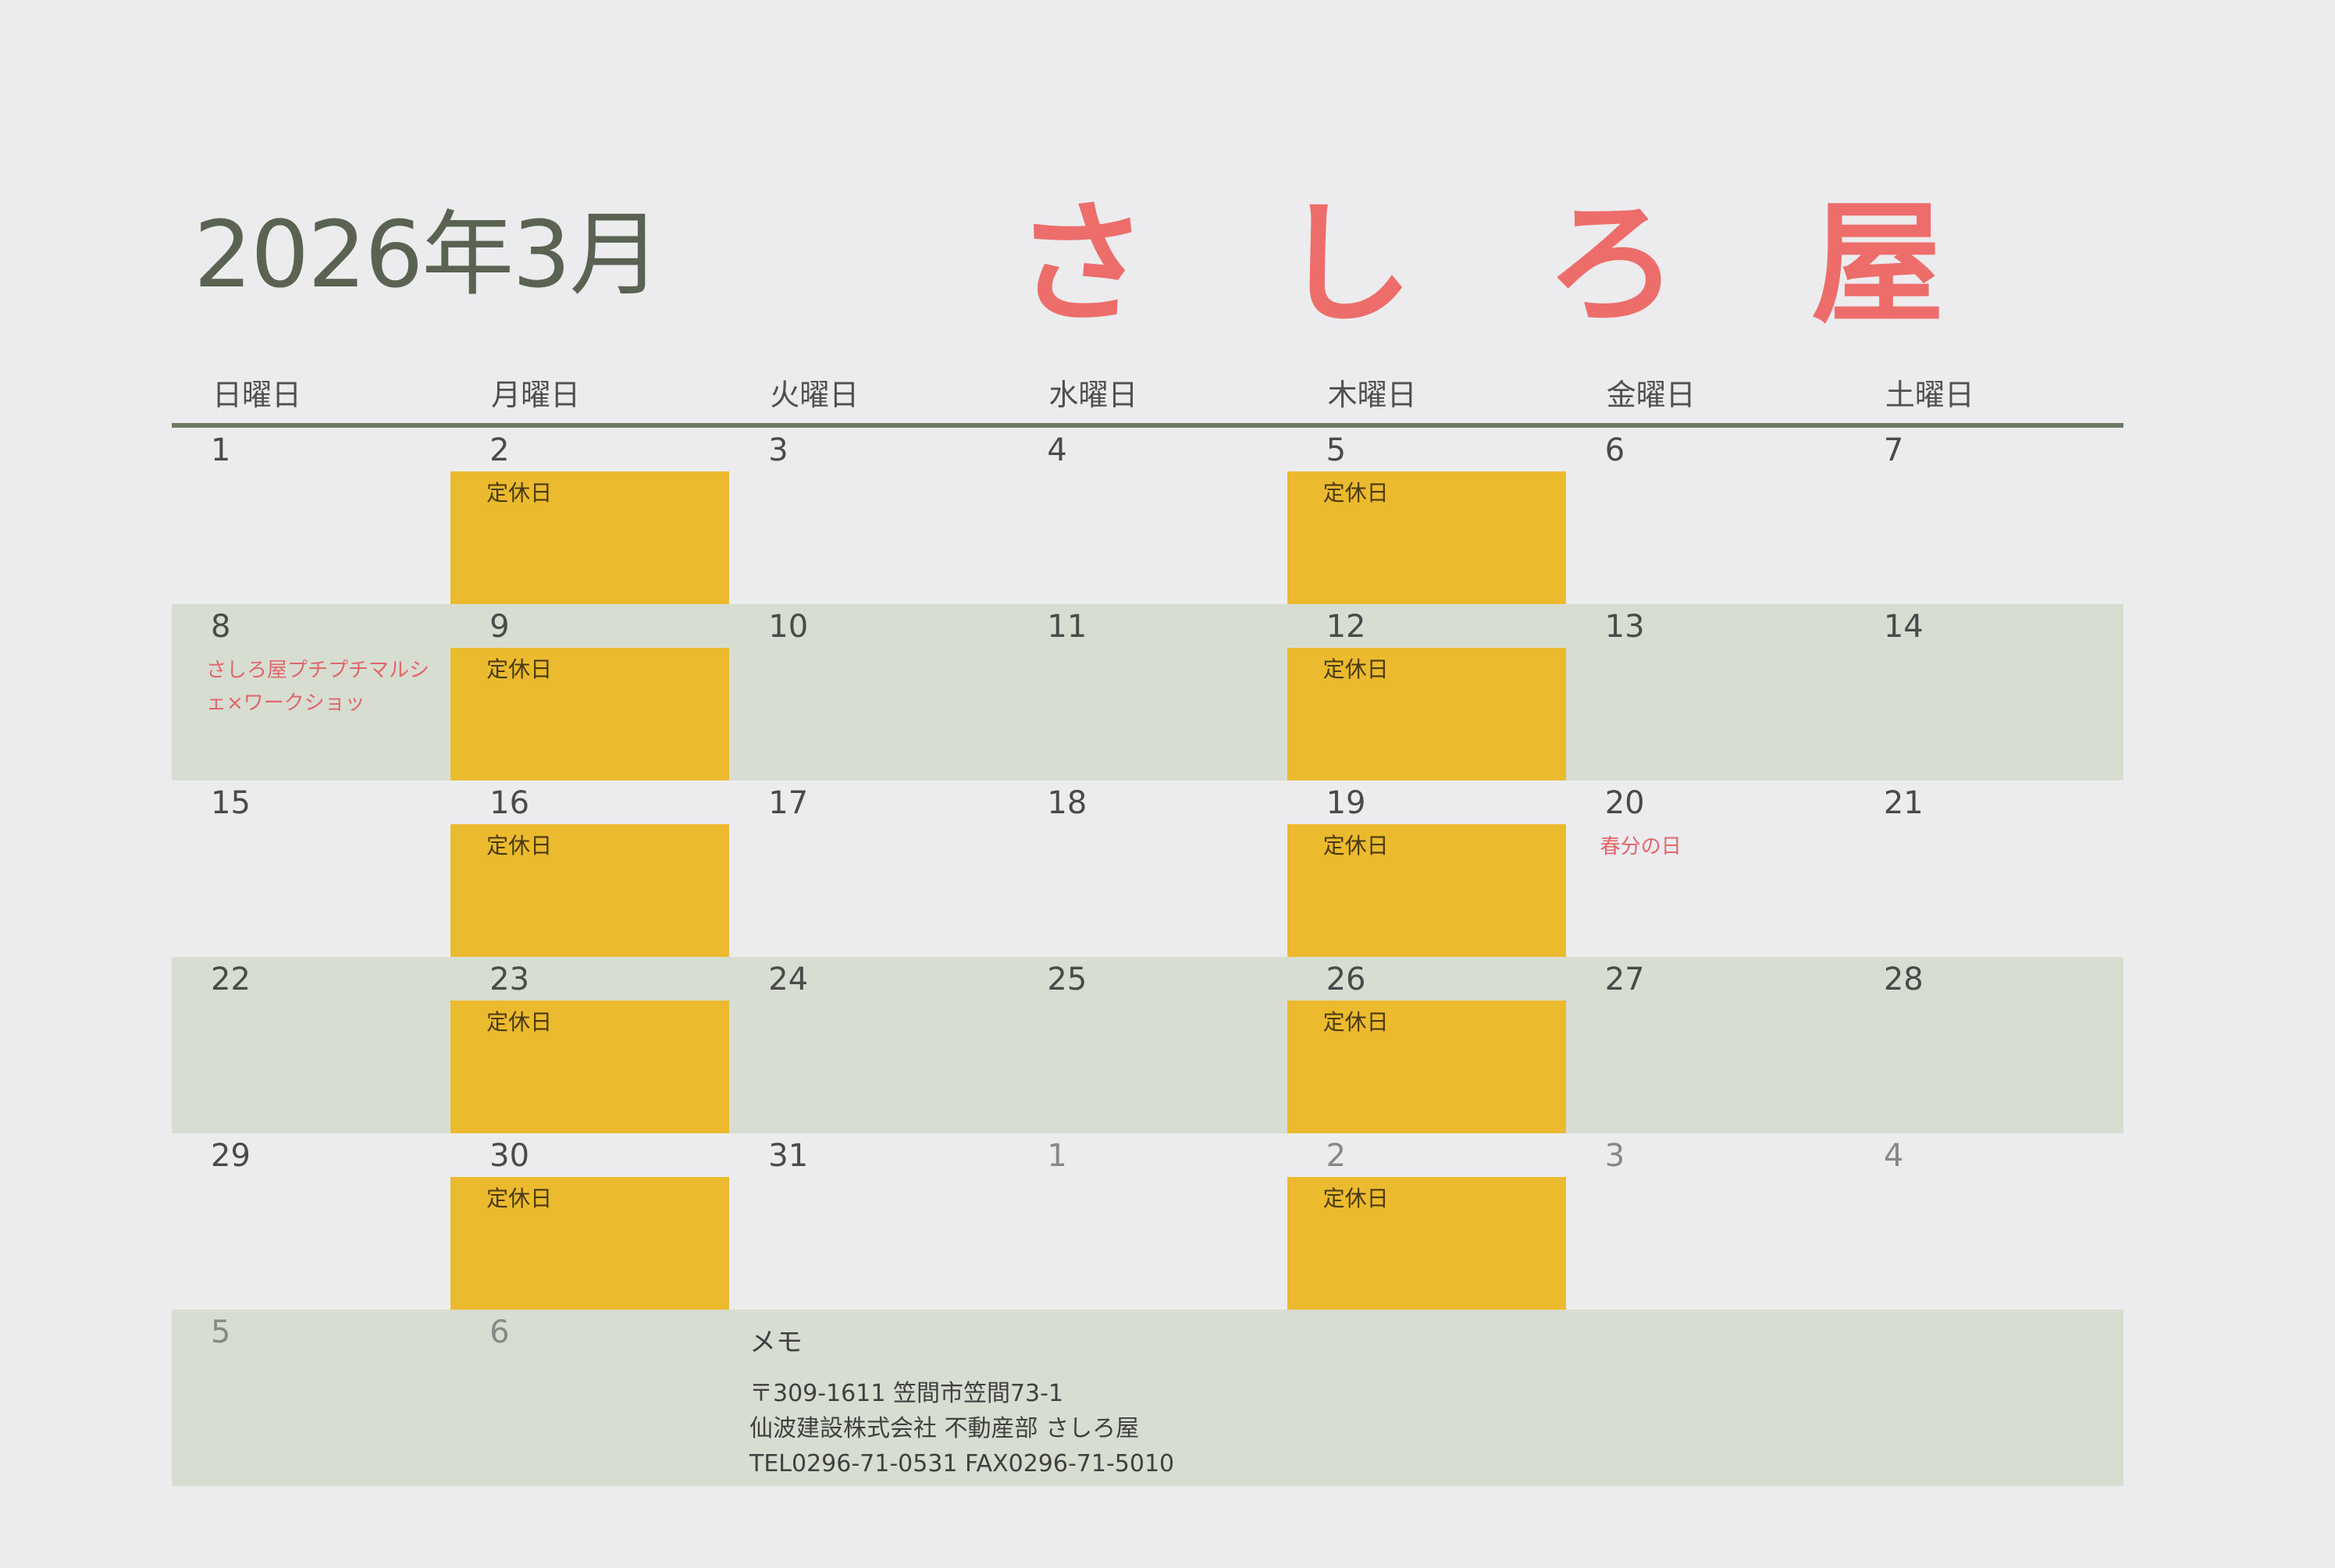 The width and height of the screenshot is (2335, 1568). I want to click on day-cell: 18, so click(1147, 868).